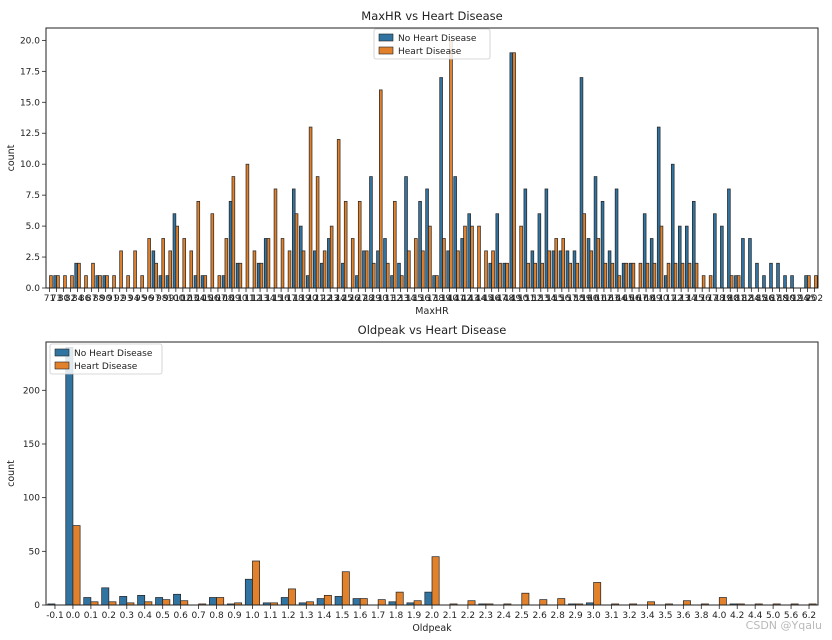 This screenshot has width=832, height=640. I want to click on y-tick-label: 5.0, so click(33, 227).